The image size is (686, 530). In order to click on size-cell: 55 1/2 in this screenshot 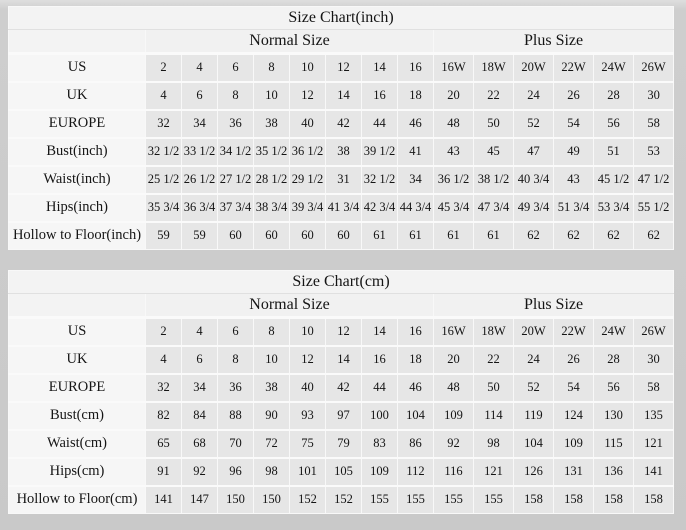, I will do `click(653, 207)`.